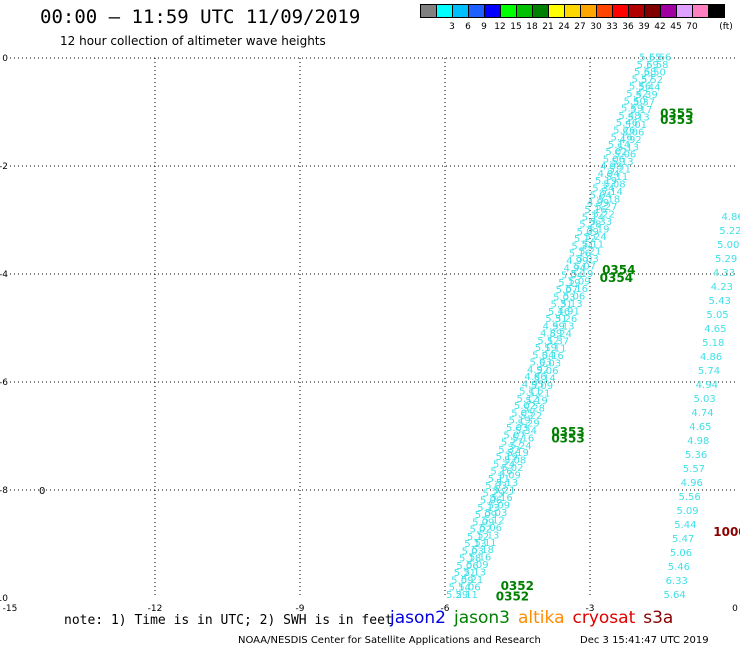 This screenshot has height=650, width=740. What do you see at coordinates (526, 431) in the screenshot?
I see `wave-height-value: 5.34` at bounding box center [526, 431].